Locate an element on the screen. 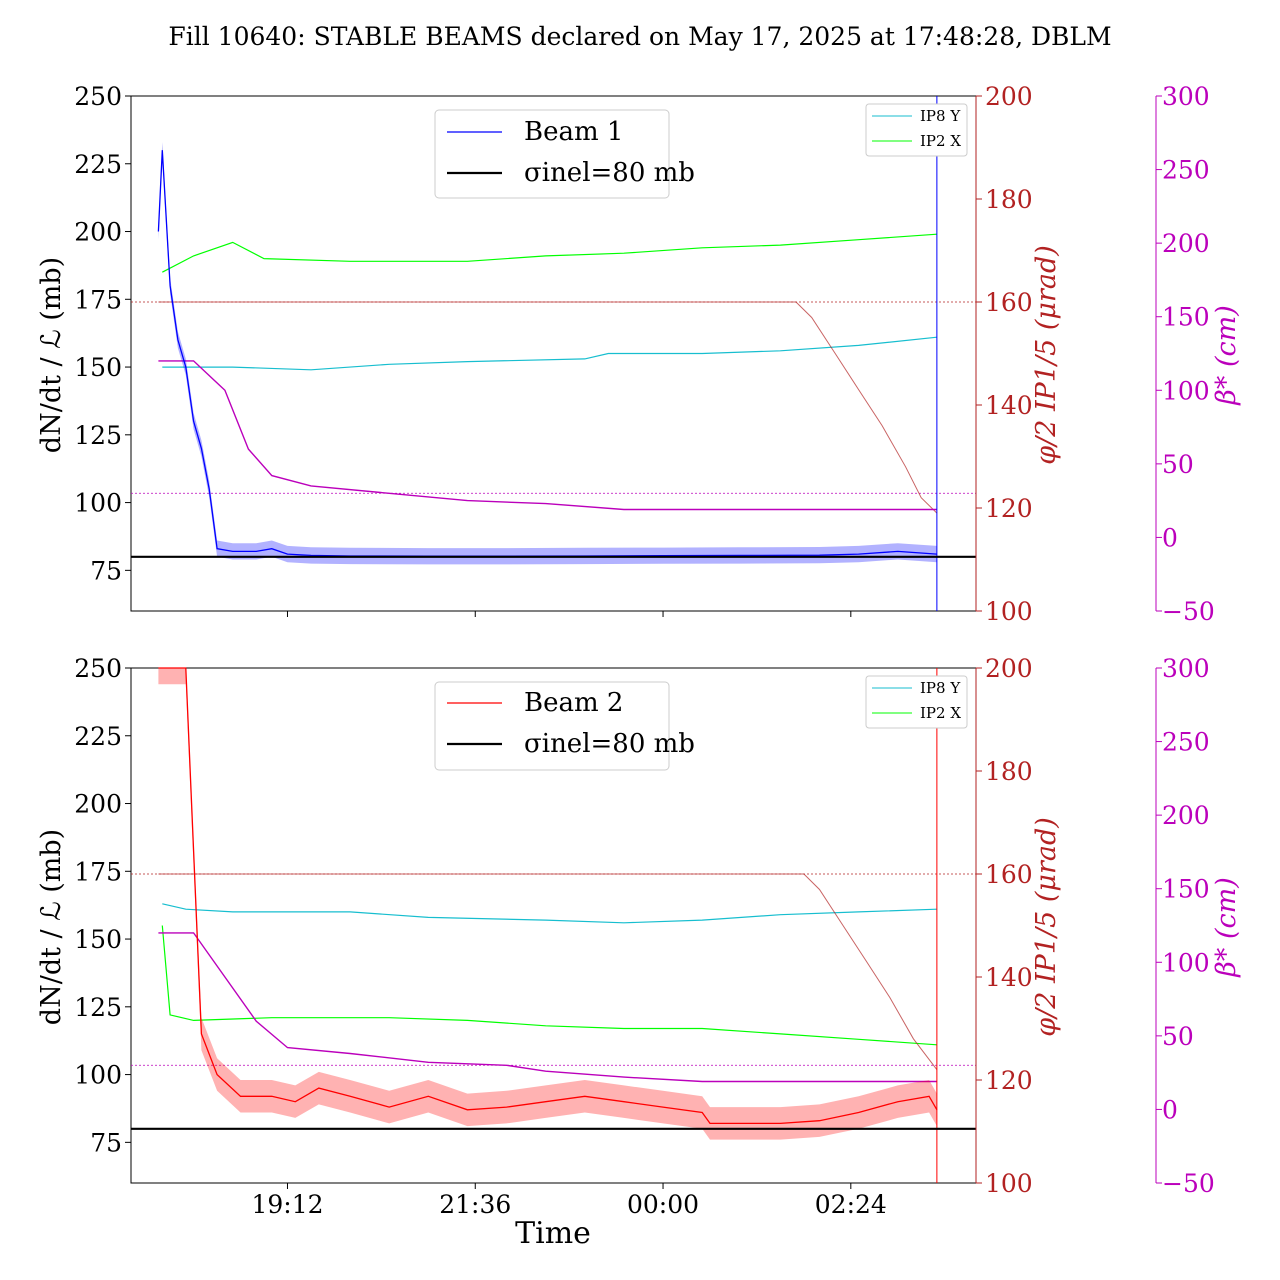 This screenshot has width=1280, height=1280. legend-main: Beam 1 σinel=80 mb is located at coordinates (564, 154).